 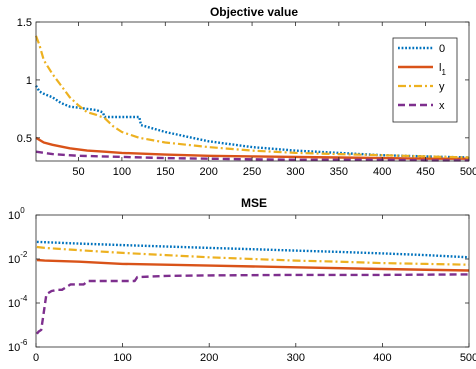 I want to click on y-tick-label: 1.5, so click(x=24, y=23).